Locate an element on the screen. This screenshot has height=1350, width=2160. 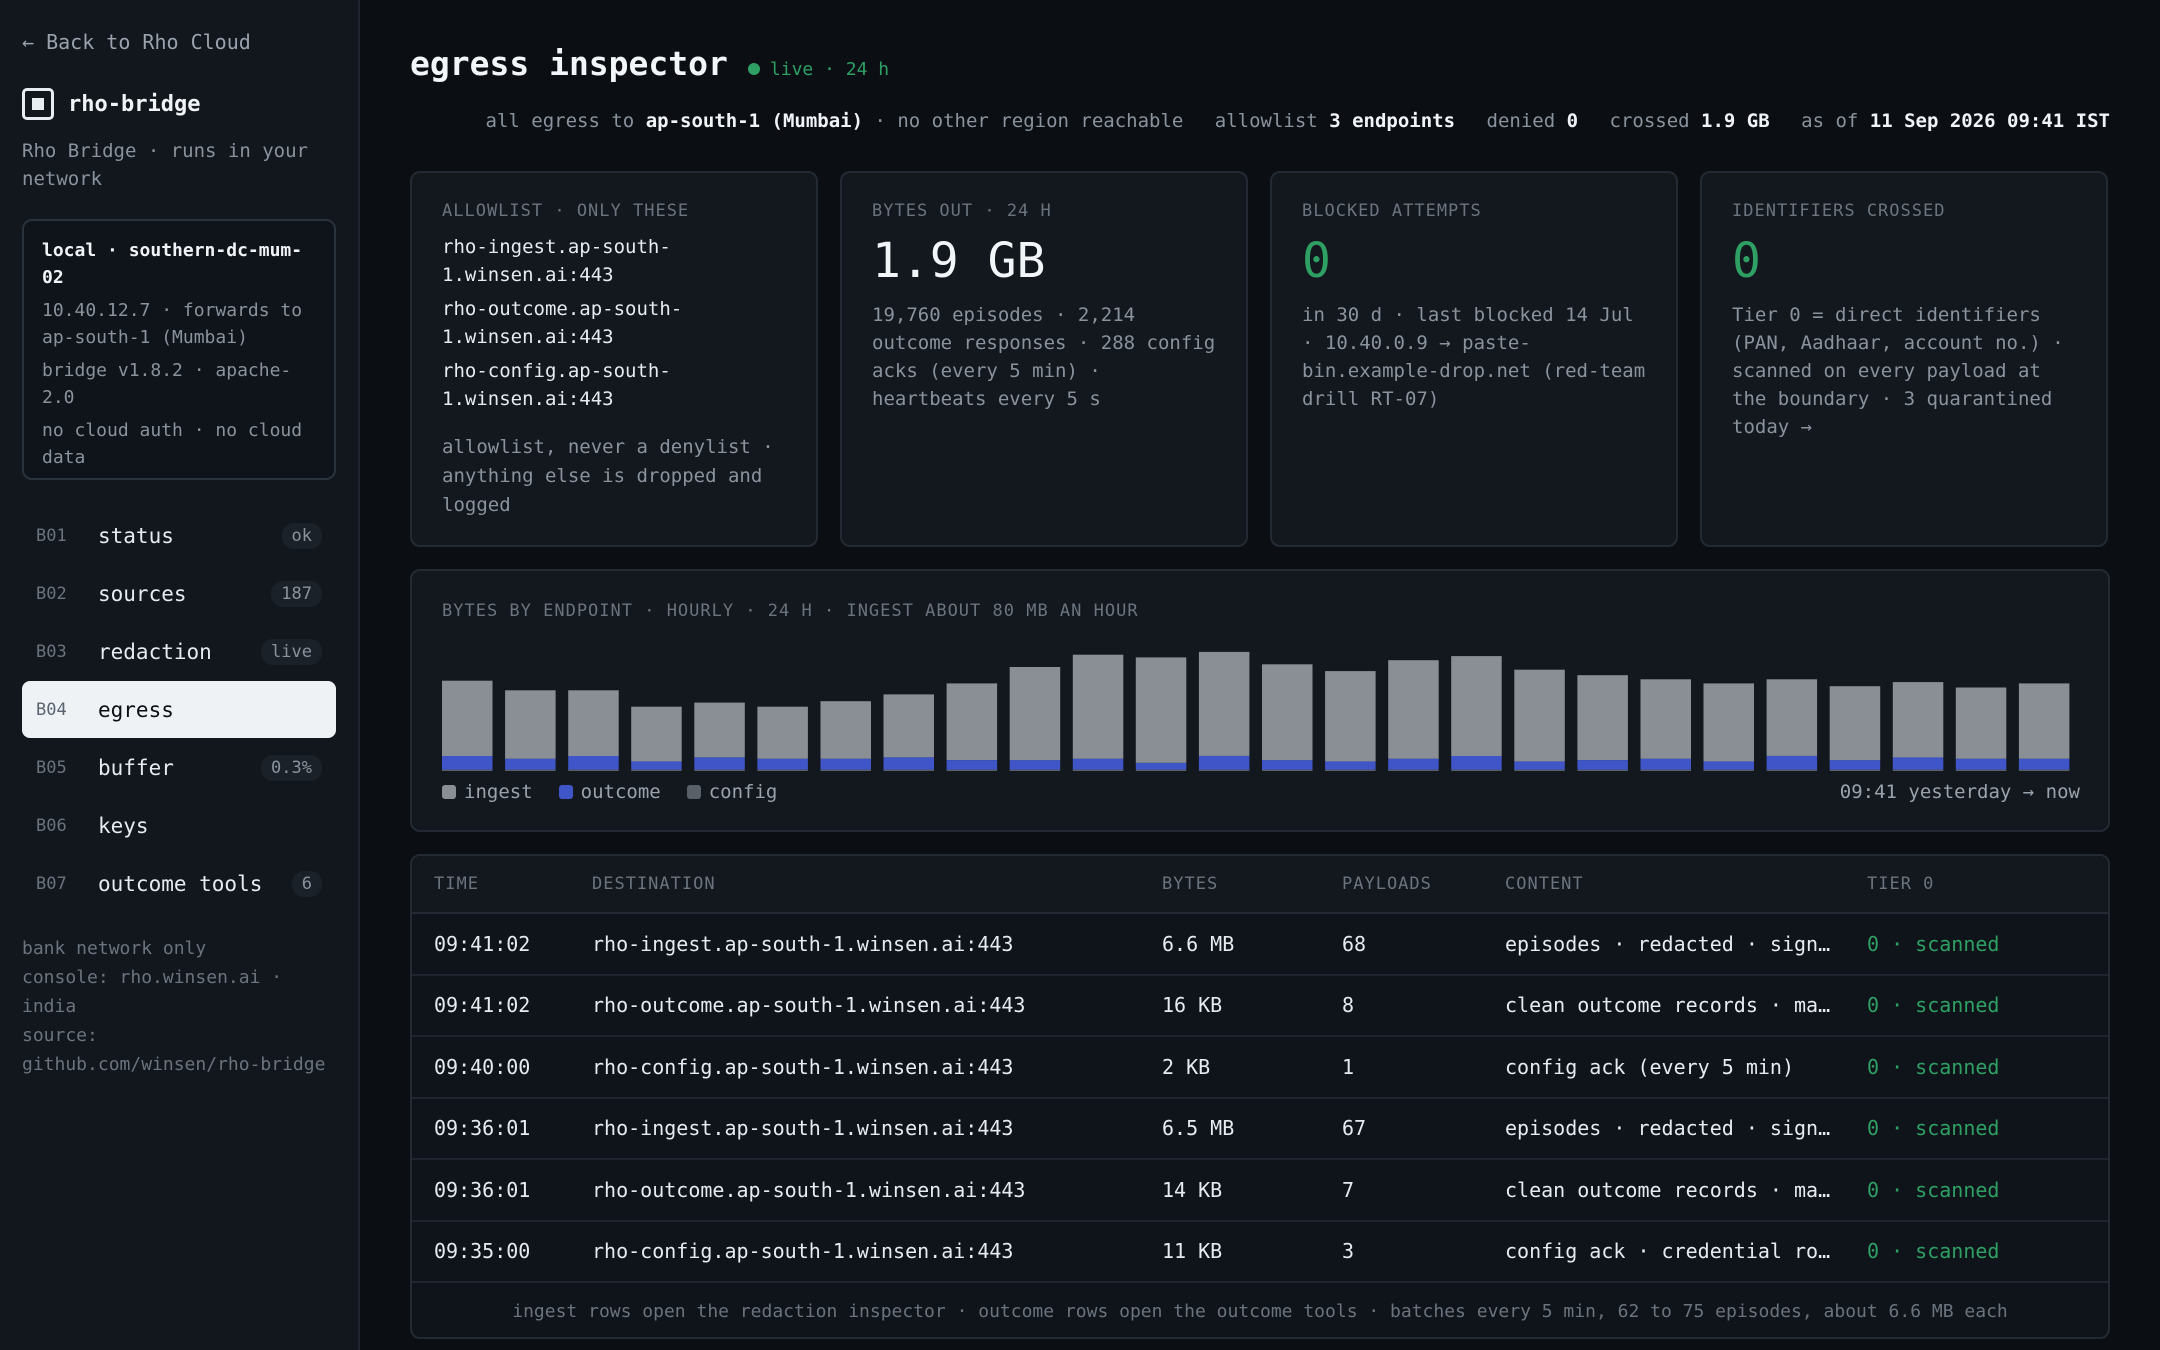
column-header-content: CONTENT is located at coordinates (1544, 884).